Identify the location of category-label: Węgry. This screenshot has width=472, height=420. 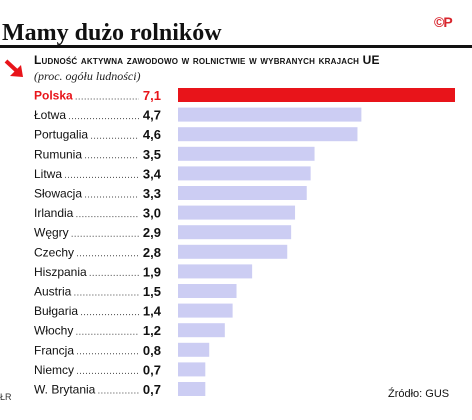
(51, 233).